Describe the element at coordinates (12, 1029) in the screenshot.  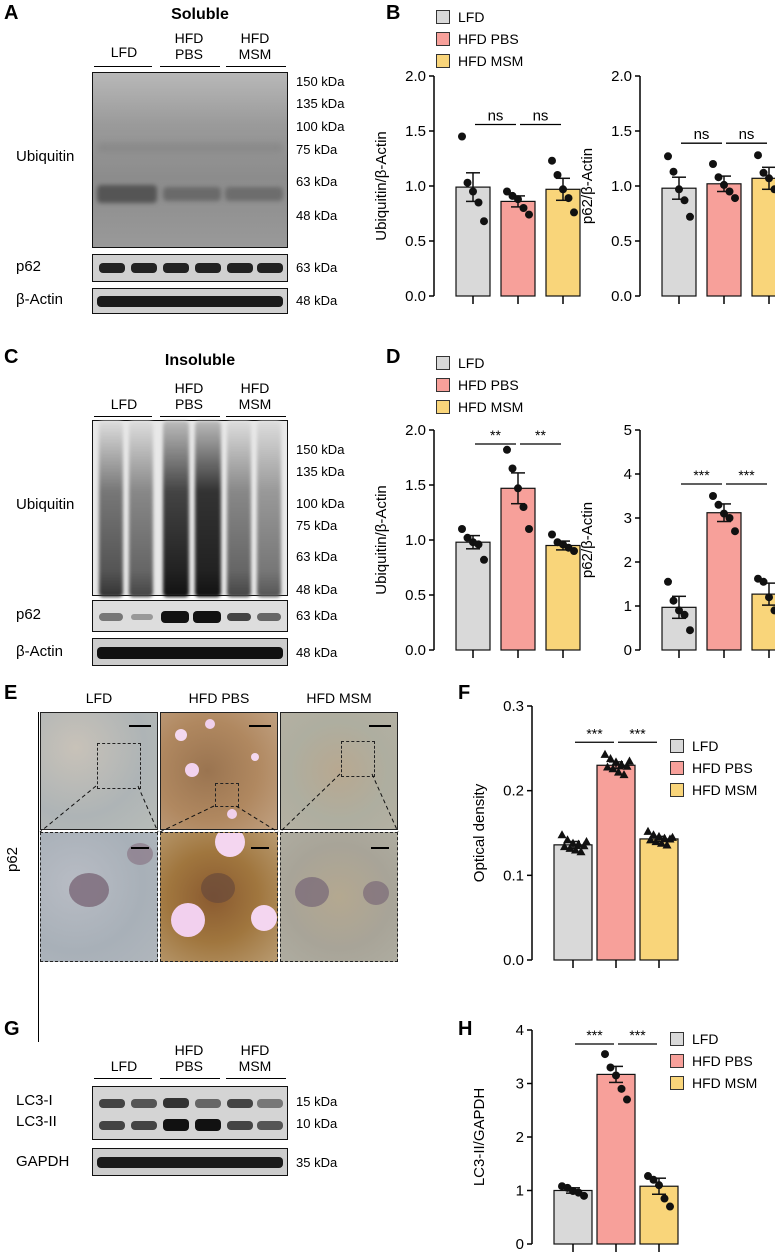
I see `panel-label-g: G` at that location.